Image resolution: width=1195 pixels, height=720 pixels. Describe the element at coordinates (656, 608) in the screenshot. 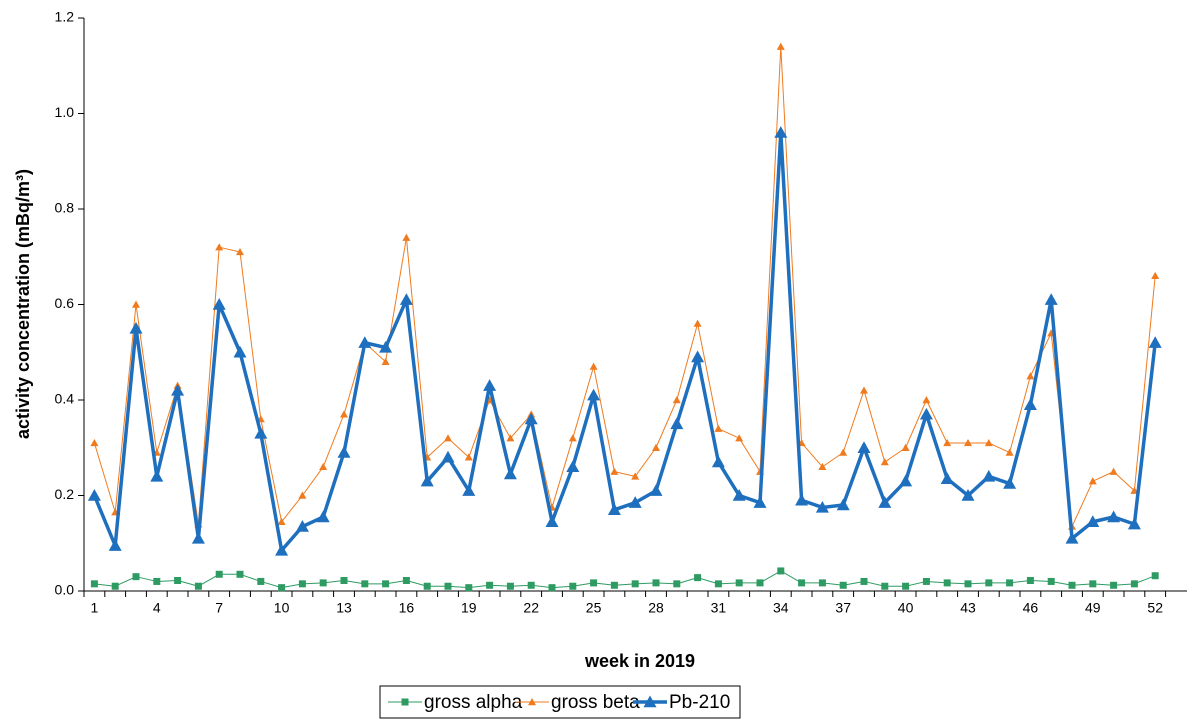

I see `x-tick-label: 28` at that location.